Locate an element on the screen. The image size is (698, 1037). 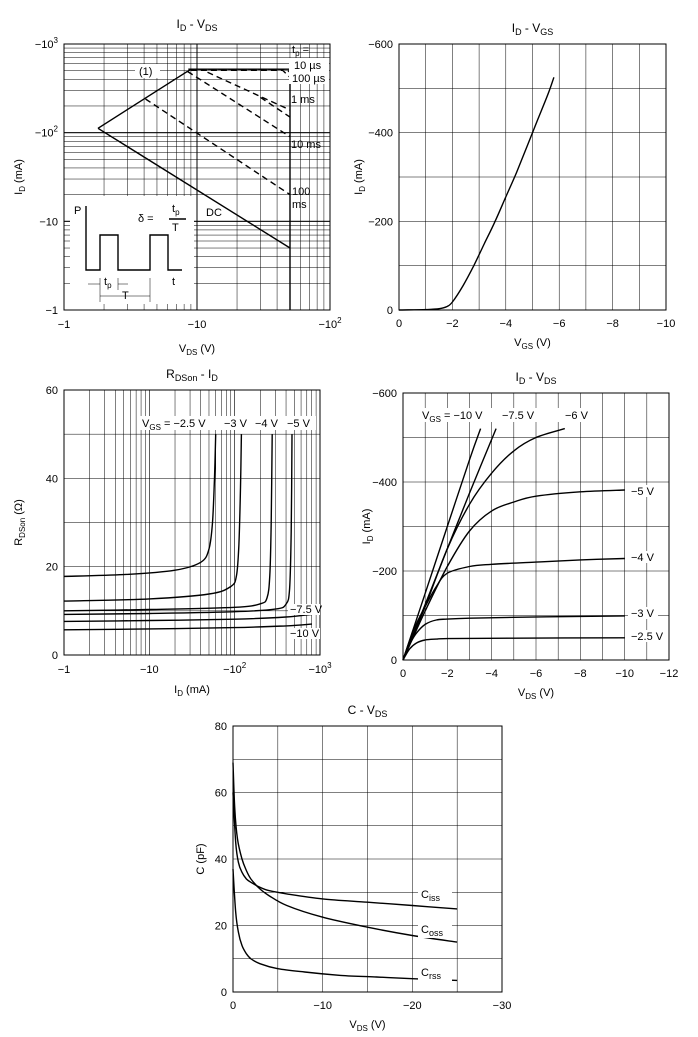
series-100ms is located at coordinates (275, 107).